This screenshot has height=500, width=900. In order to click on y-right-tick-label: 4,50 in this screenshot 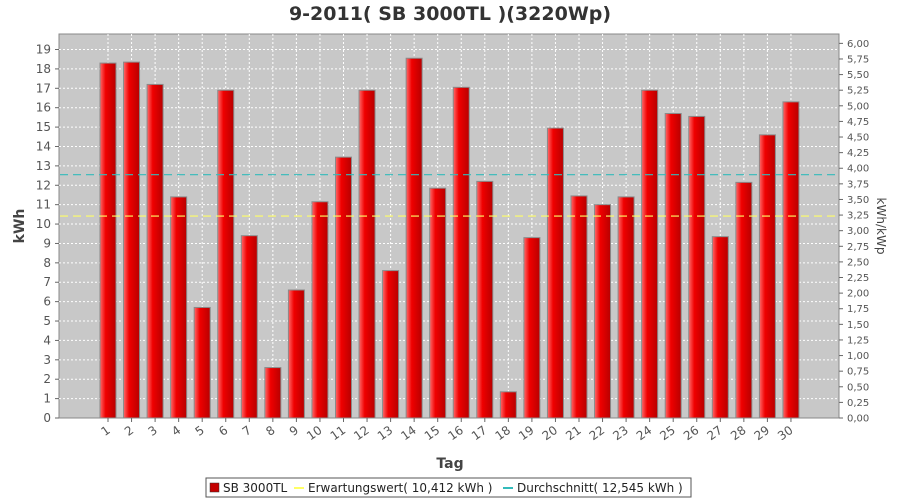, I will do `click(858, 138)`.